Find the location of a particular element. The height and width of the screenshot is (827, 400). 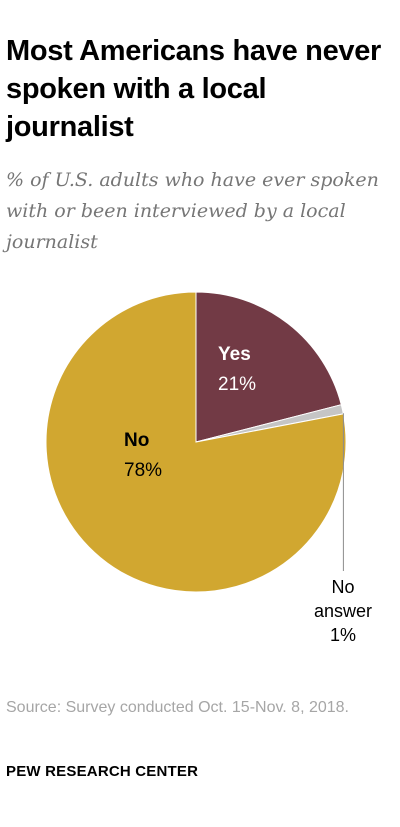

slice-label-yes-name: Yes is located at coordinates (234, 354).